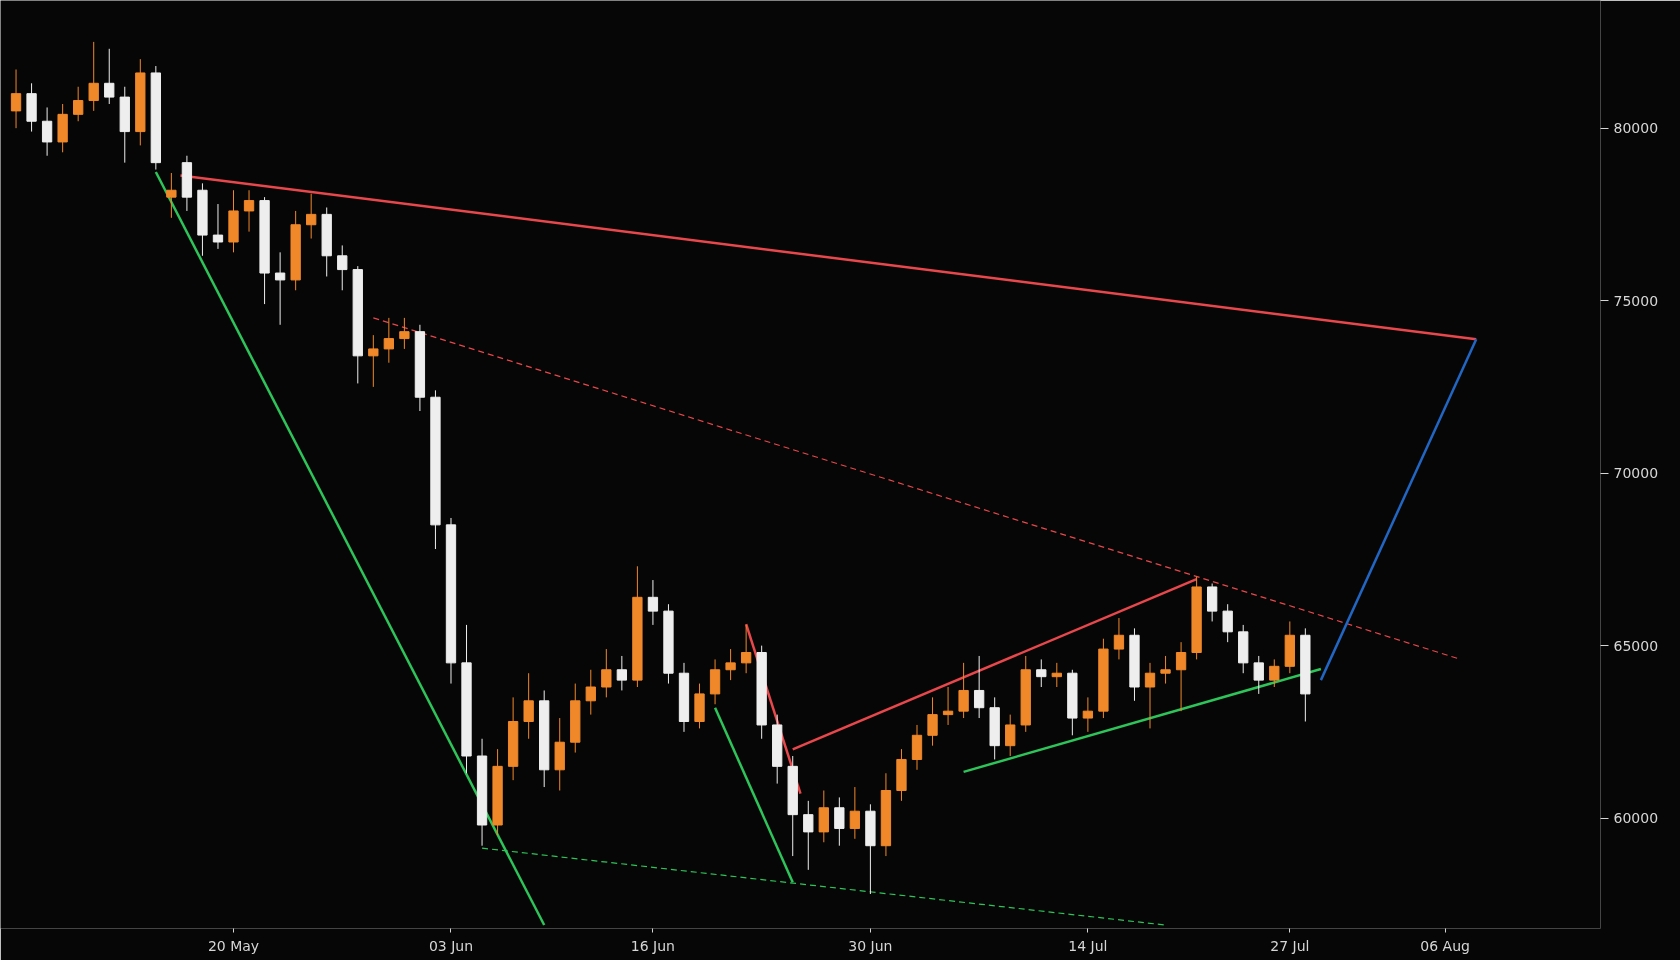 Image resolution: width=1680 pixels, height=960 pixels. What do you see at coordinates (652, 945) in the screenshot?
I see `x-tick-label: 16 Jun` at bounding box center [652, 945].